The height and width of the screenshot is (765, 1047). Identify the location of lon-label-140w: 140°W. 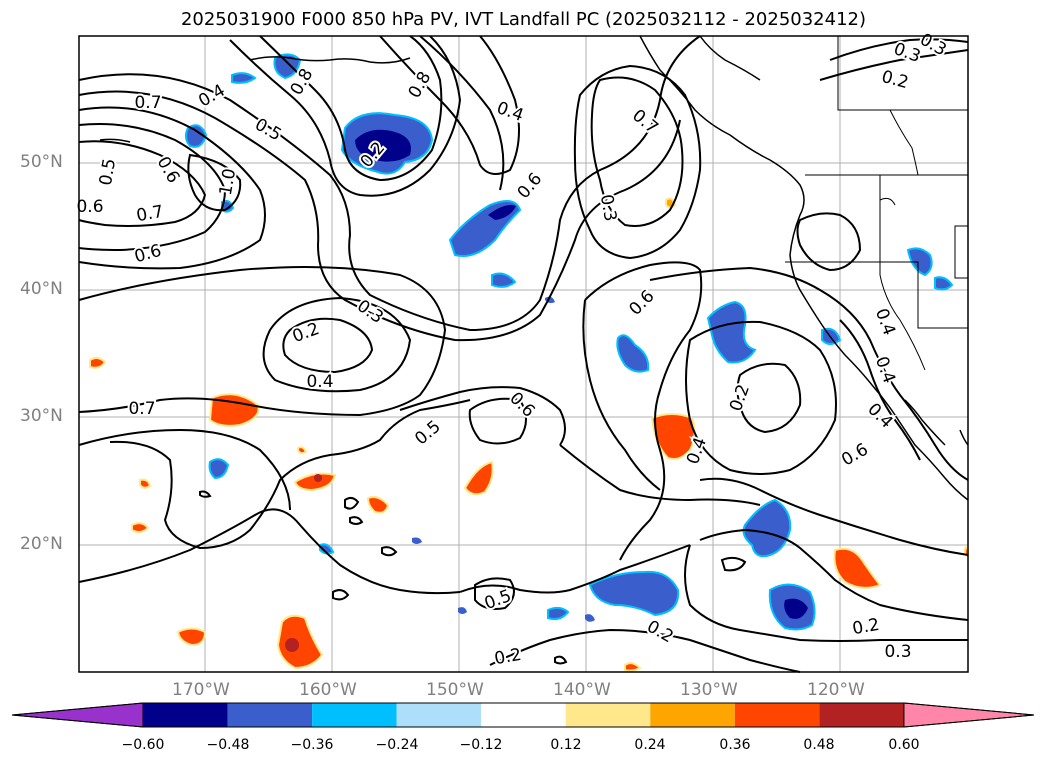
(582, 690).